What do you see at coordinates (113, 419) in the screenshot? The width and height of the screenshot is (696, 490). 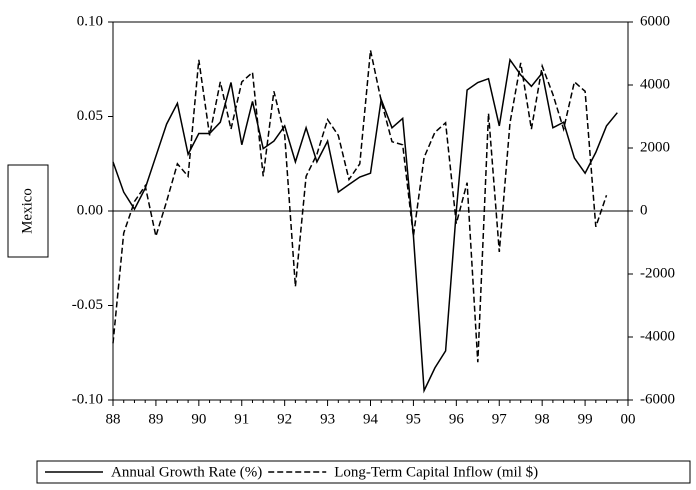 I see `x-tick-label: 88` at bounding box center [113, 419].